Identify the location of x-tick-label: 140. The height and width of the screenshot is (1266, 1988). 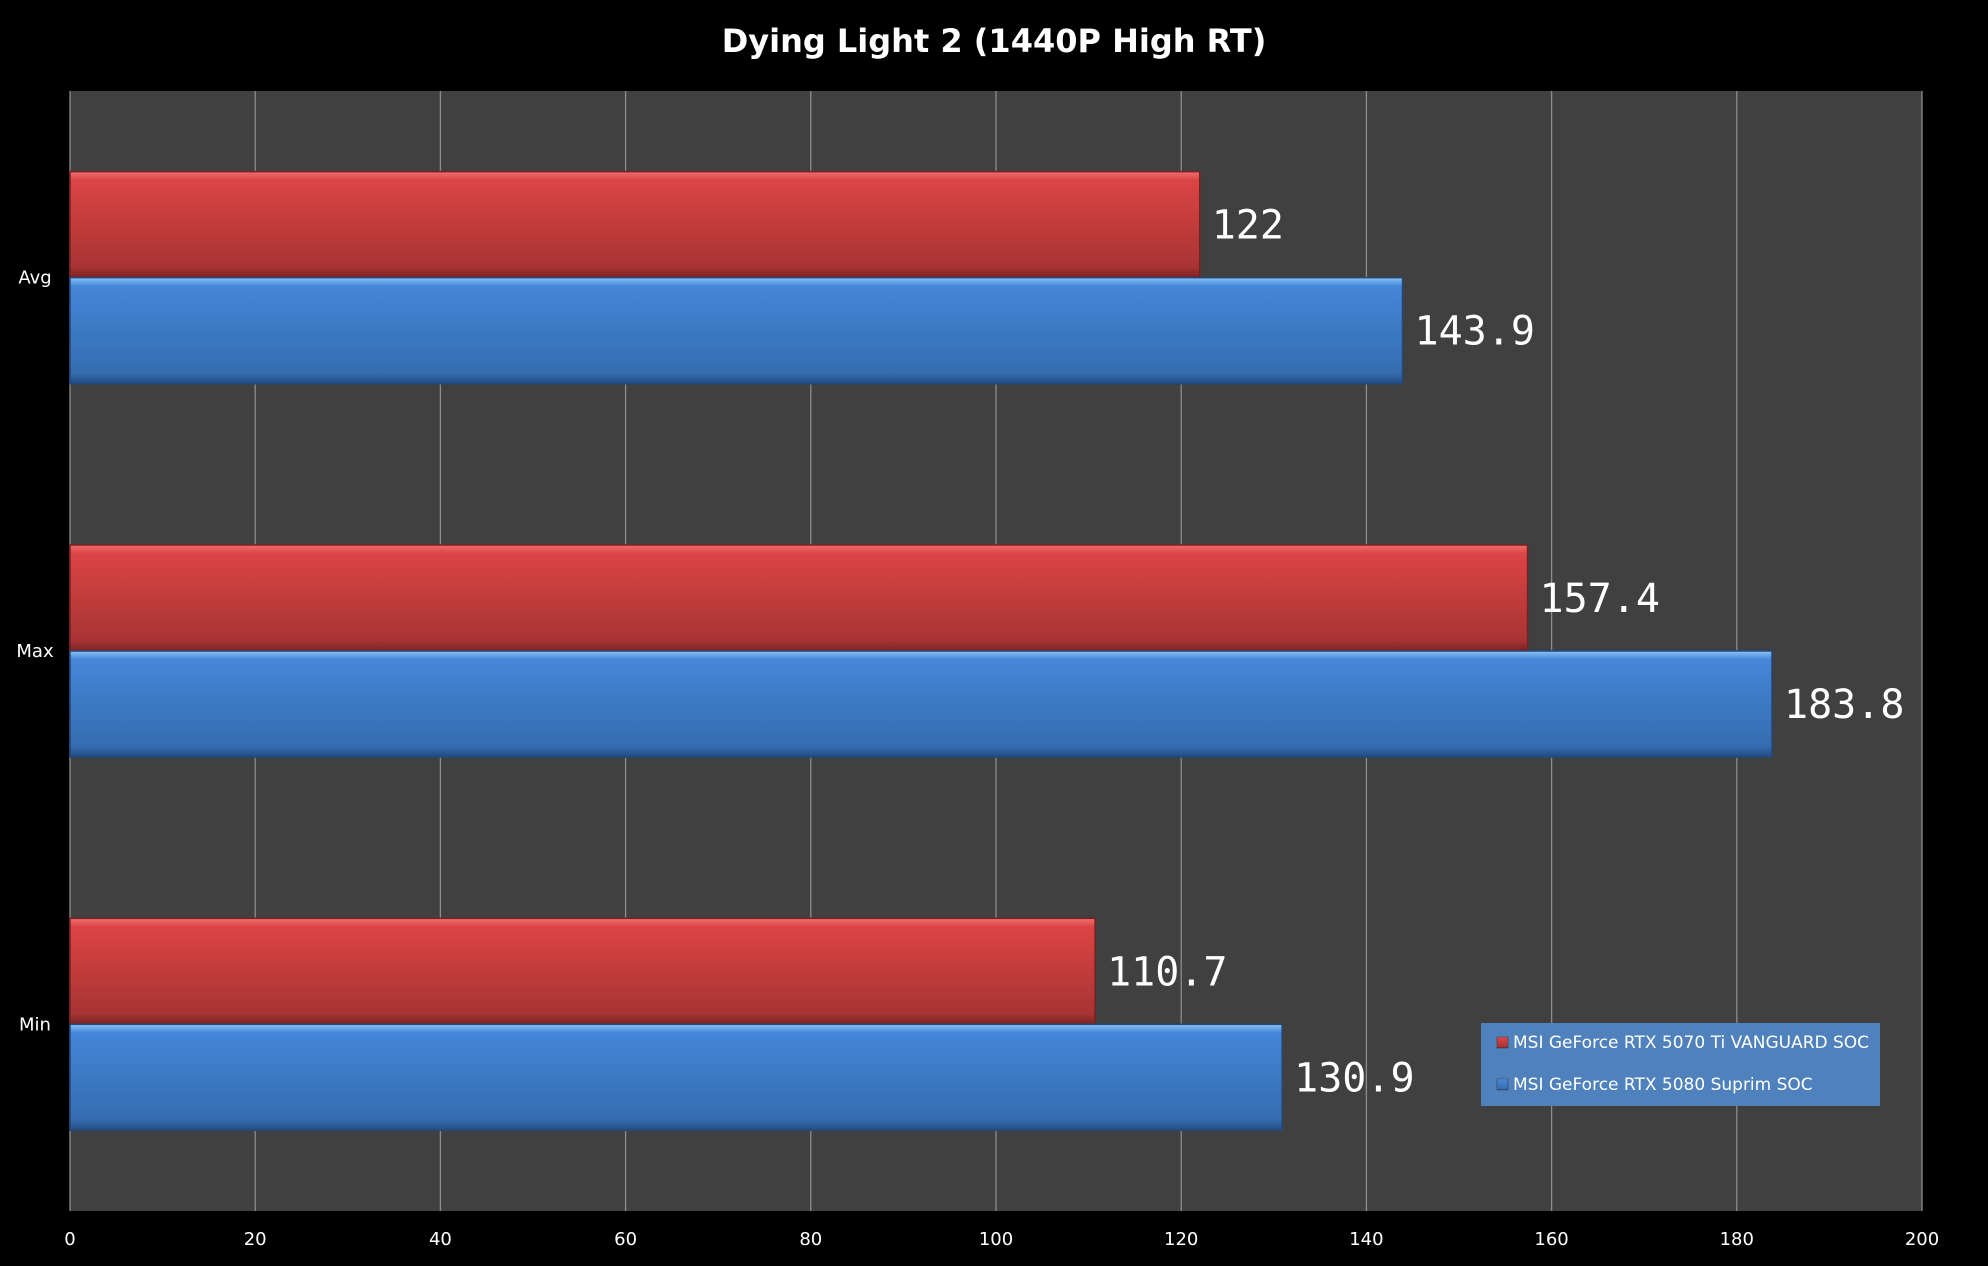
(1366, 1239).